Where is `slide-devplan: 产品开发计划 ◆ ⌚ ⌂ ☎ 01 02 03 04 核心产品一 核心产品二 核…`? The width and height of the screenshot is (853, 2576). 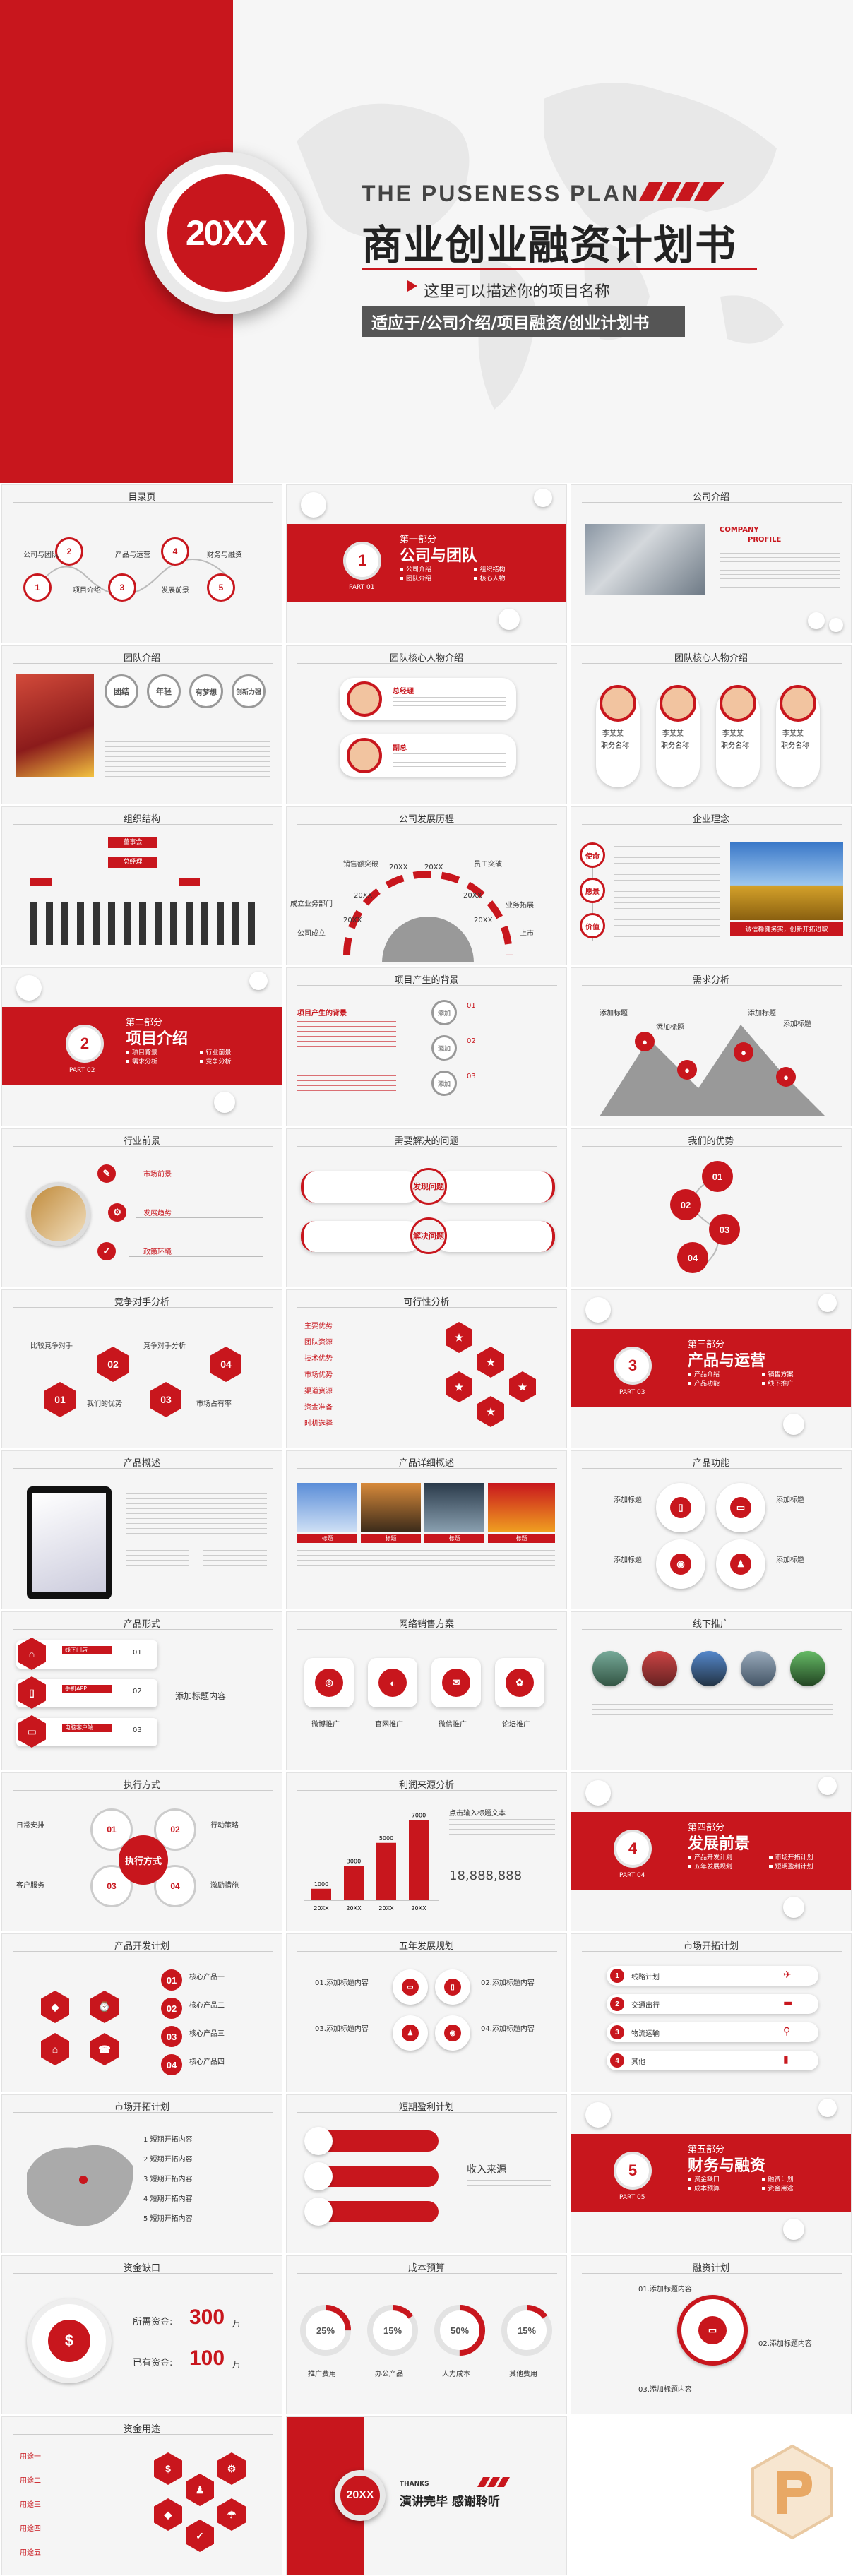 slide-devplan: 产品开发计划 ◆ ⌚ ⌂ ☎ 01 02 03 04 核心产品一 核心产品二 核… is located at coordinates (141, 2012).